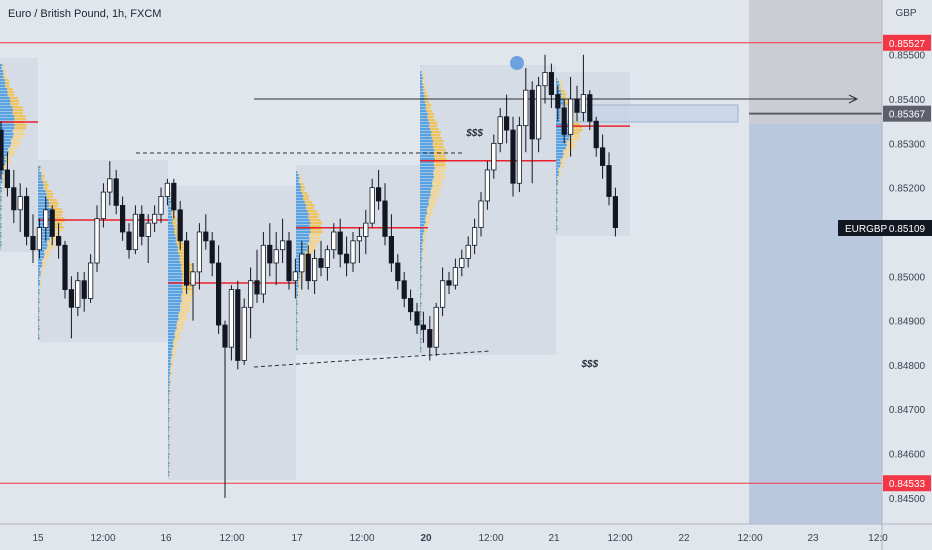 This screenshot has height=550, width=932. I want to click on upper-zone, so click(815, 62).